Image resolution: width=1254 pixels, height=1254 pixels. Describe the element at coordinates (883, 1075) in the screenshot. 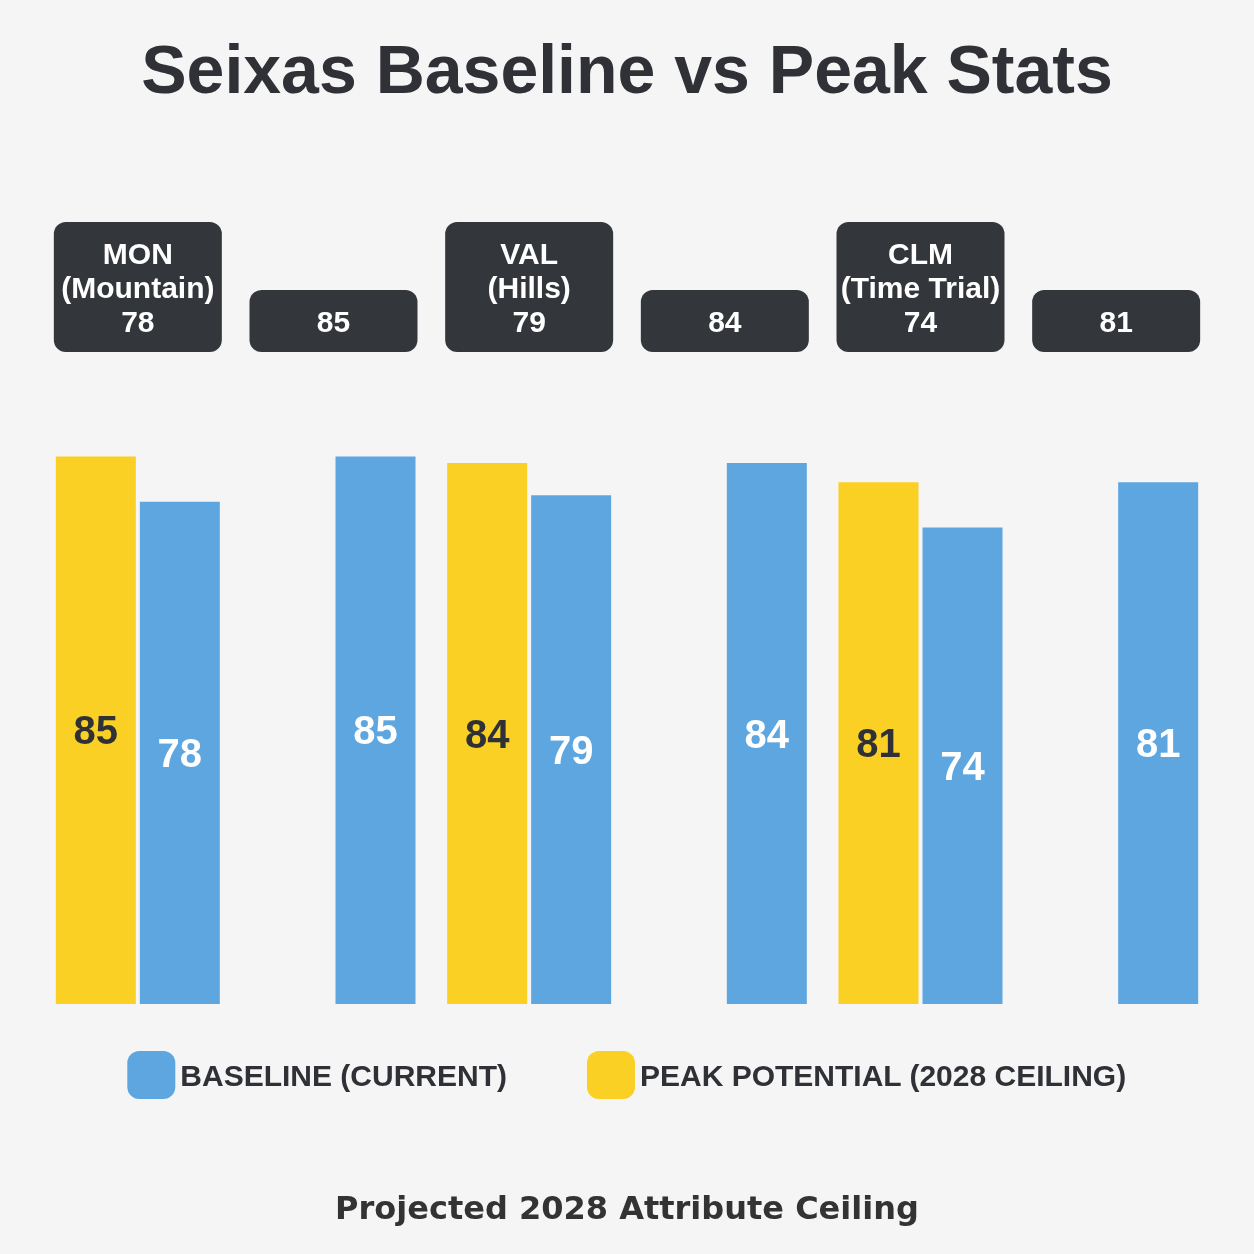

I see `legend-label: PEAK POTENTIAL (2028 CEILING)` at that location.